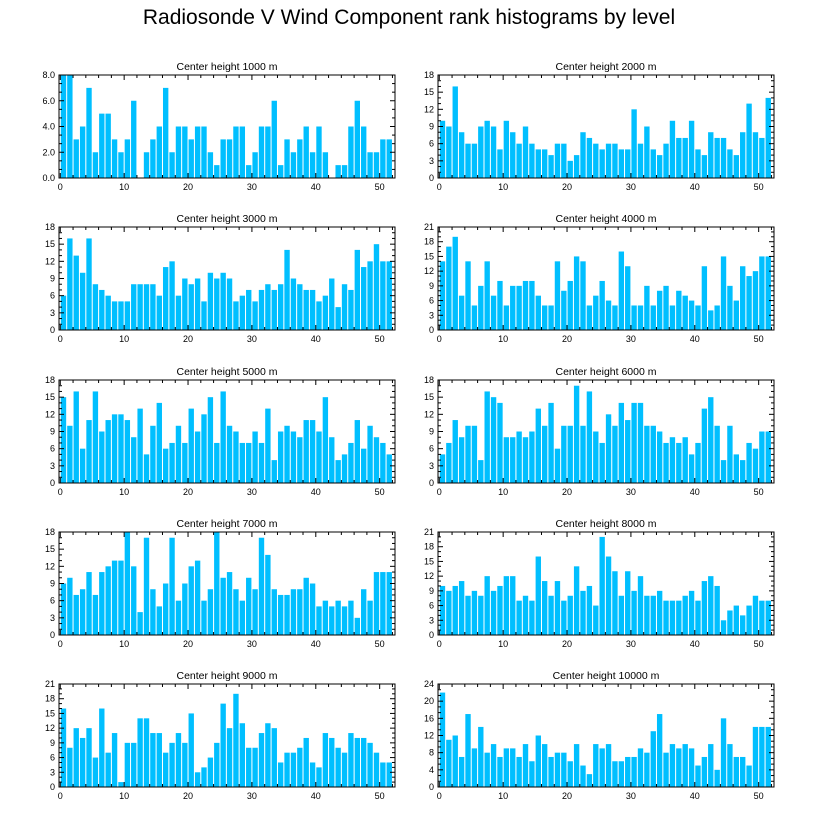 Image resolution: width=818 pixels, height=824 pixels. Describe the element at coordinates (439, 796) in the screenshot. I see `x-tick-label: 0` at that location.